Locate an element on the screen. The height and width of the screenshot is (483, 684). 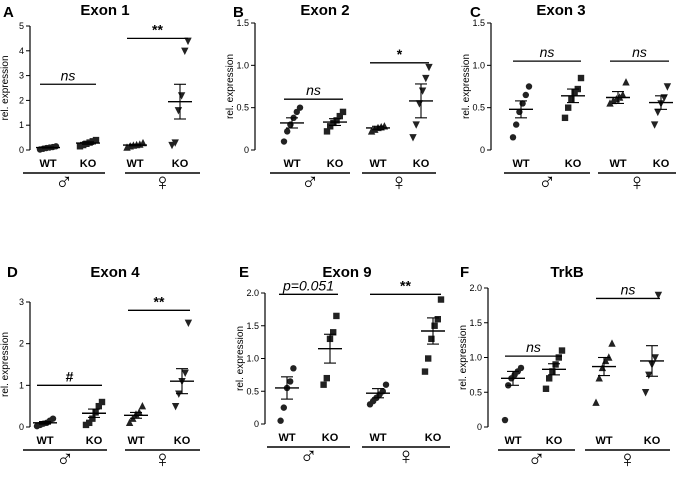
panel-a-y-tick-label: 3 is located at coordinates (21, 76).